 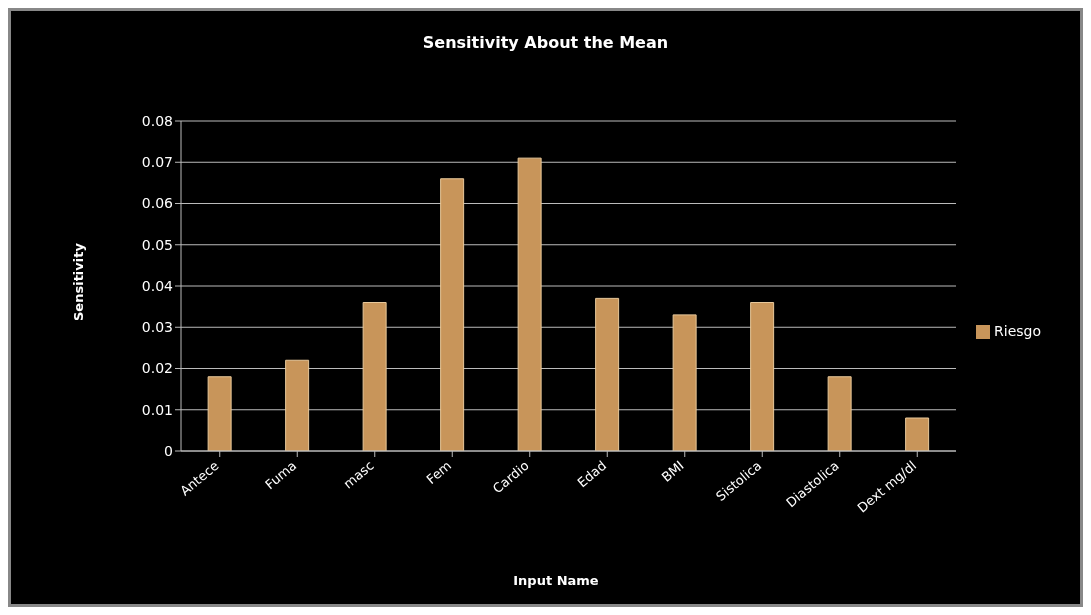 What do you see at coordinates (157, 285) in the screenshot?
I see `y-tick-label: 0.04` at bounding box center [157, 285].